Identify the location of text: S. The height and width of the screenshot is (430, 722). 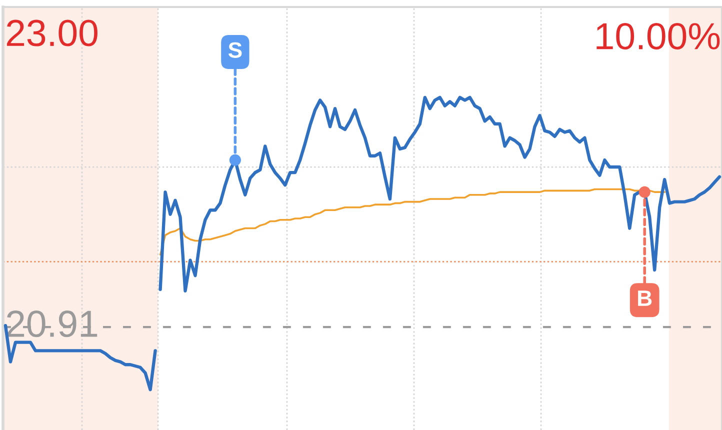
(235, 50).